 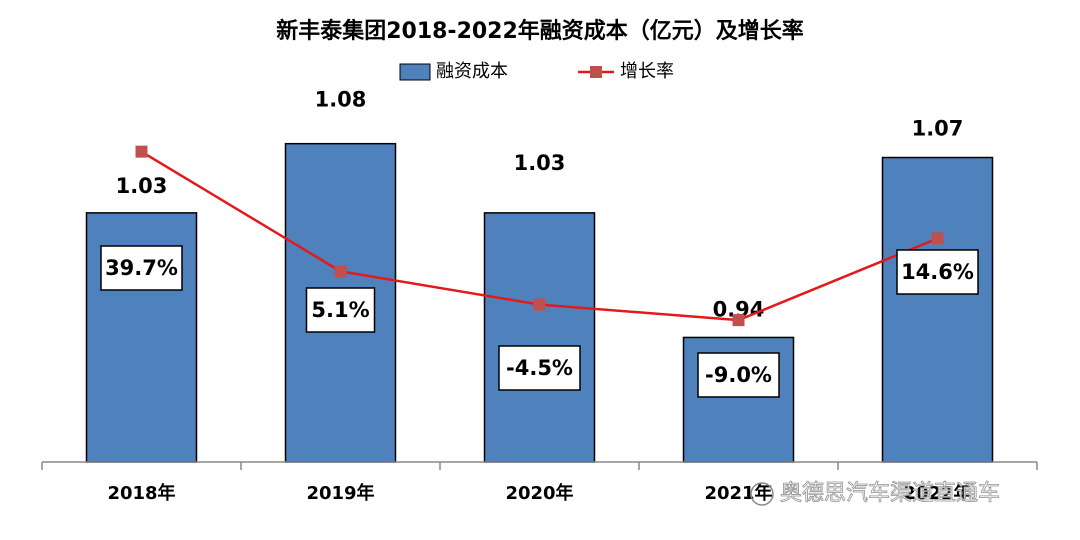 What do you see at coordinates (141, 493) in the screenshot?
I see `x-tick-label: 2018年` at bounding box center [141, 493].